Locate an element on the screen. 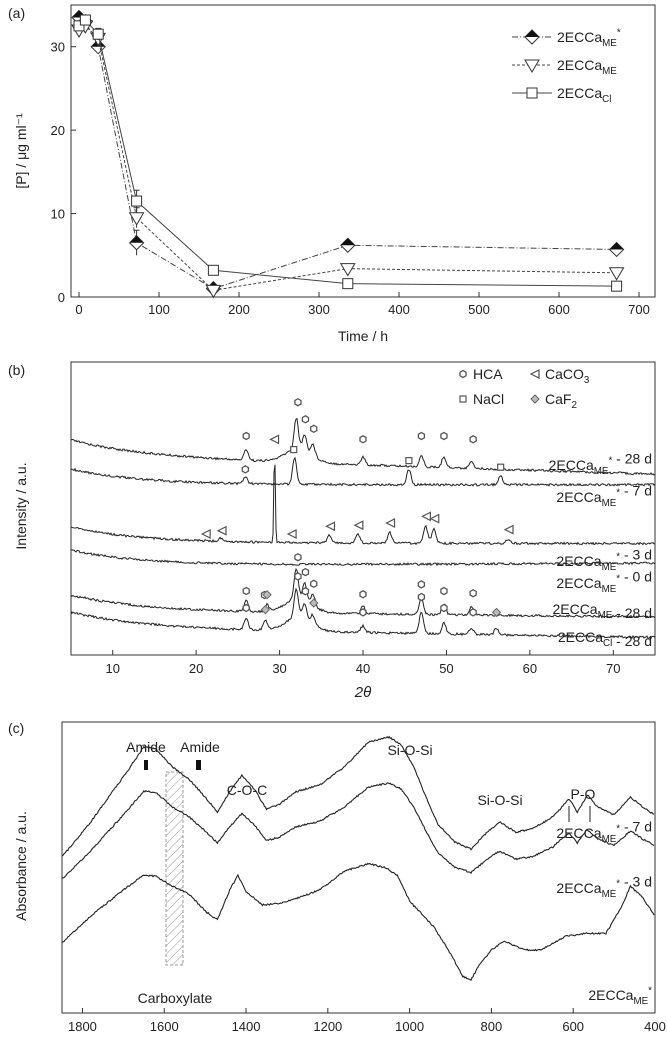 This screenshot has width=667, height=1043. legend-label: 2ECCaCl is located at coordinates (584, 95).